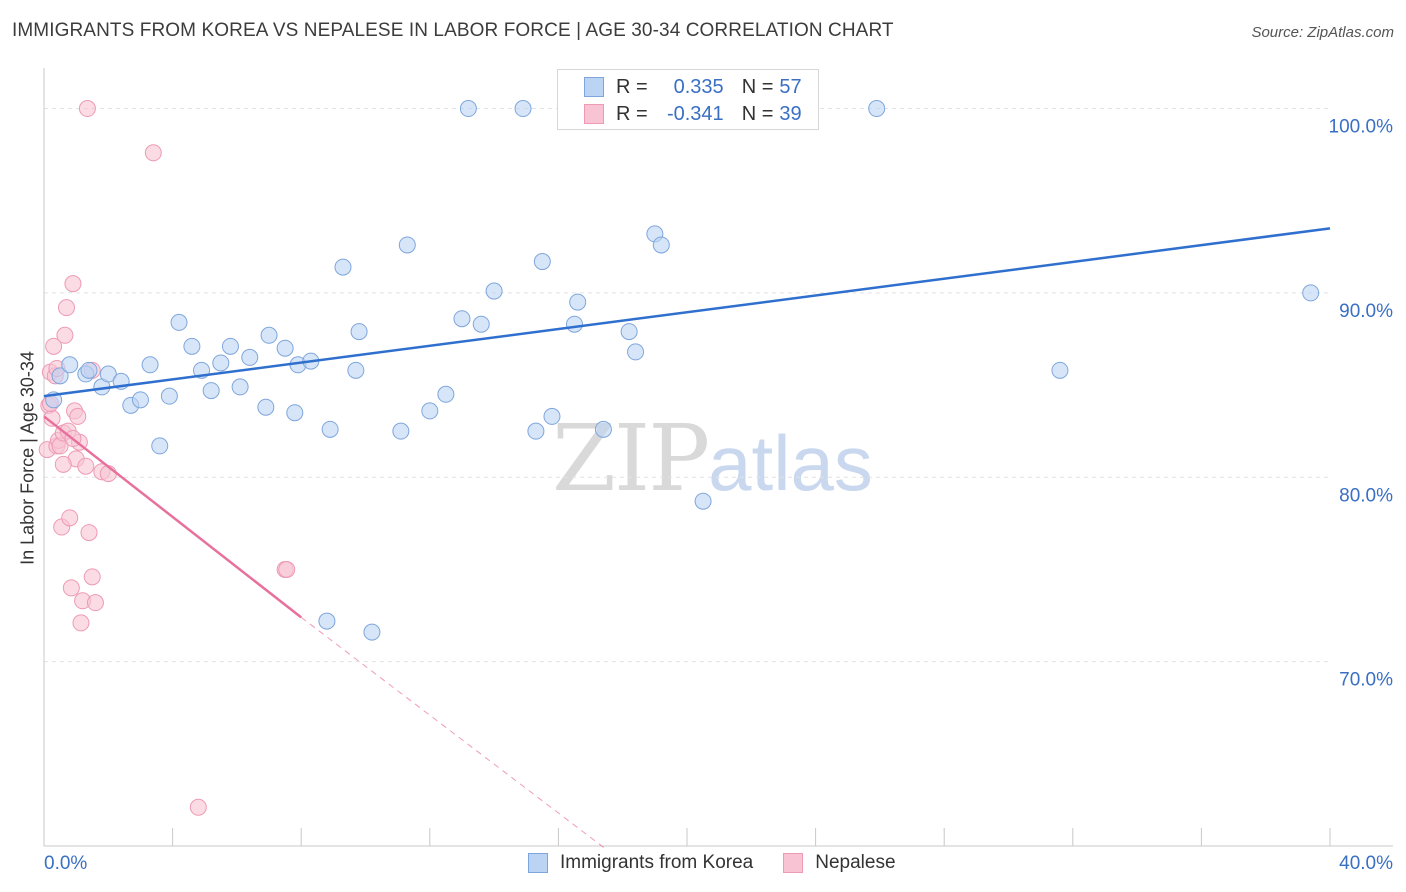  I want to click on legend-label-nepal: Nepalese, so click(855, 862).